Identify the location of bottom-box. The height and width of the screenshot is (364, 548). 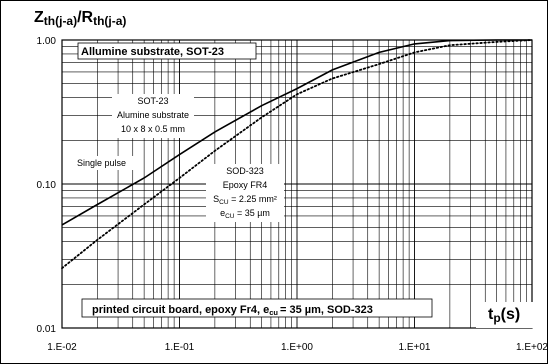
(257, 308).